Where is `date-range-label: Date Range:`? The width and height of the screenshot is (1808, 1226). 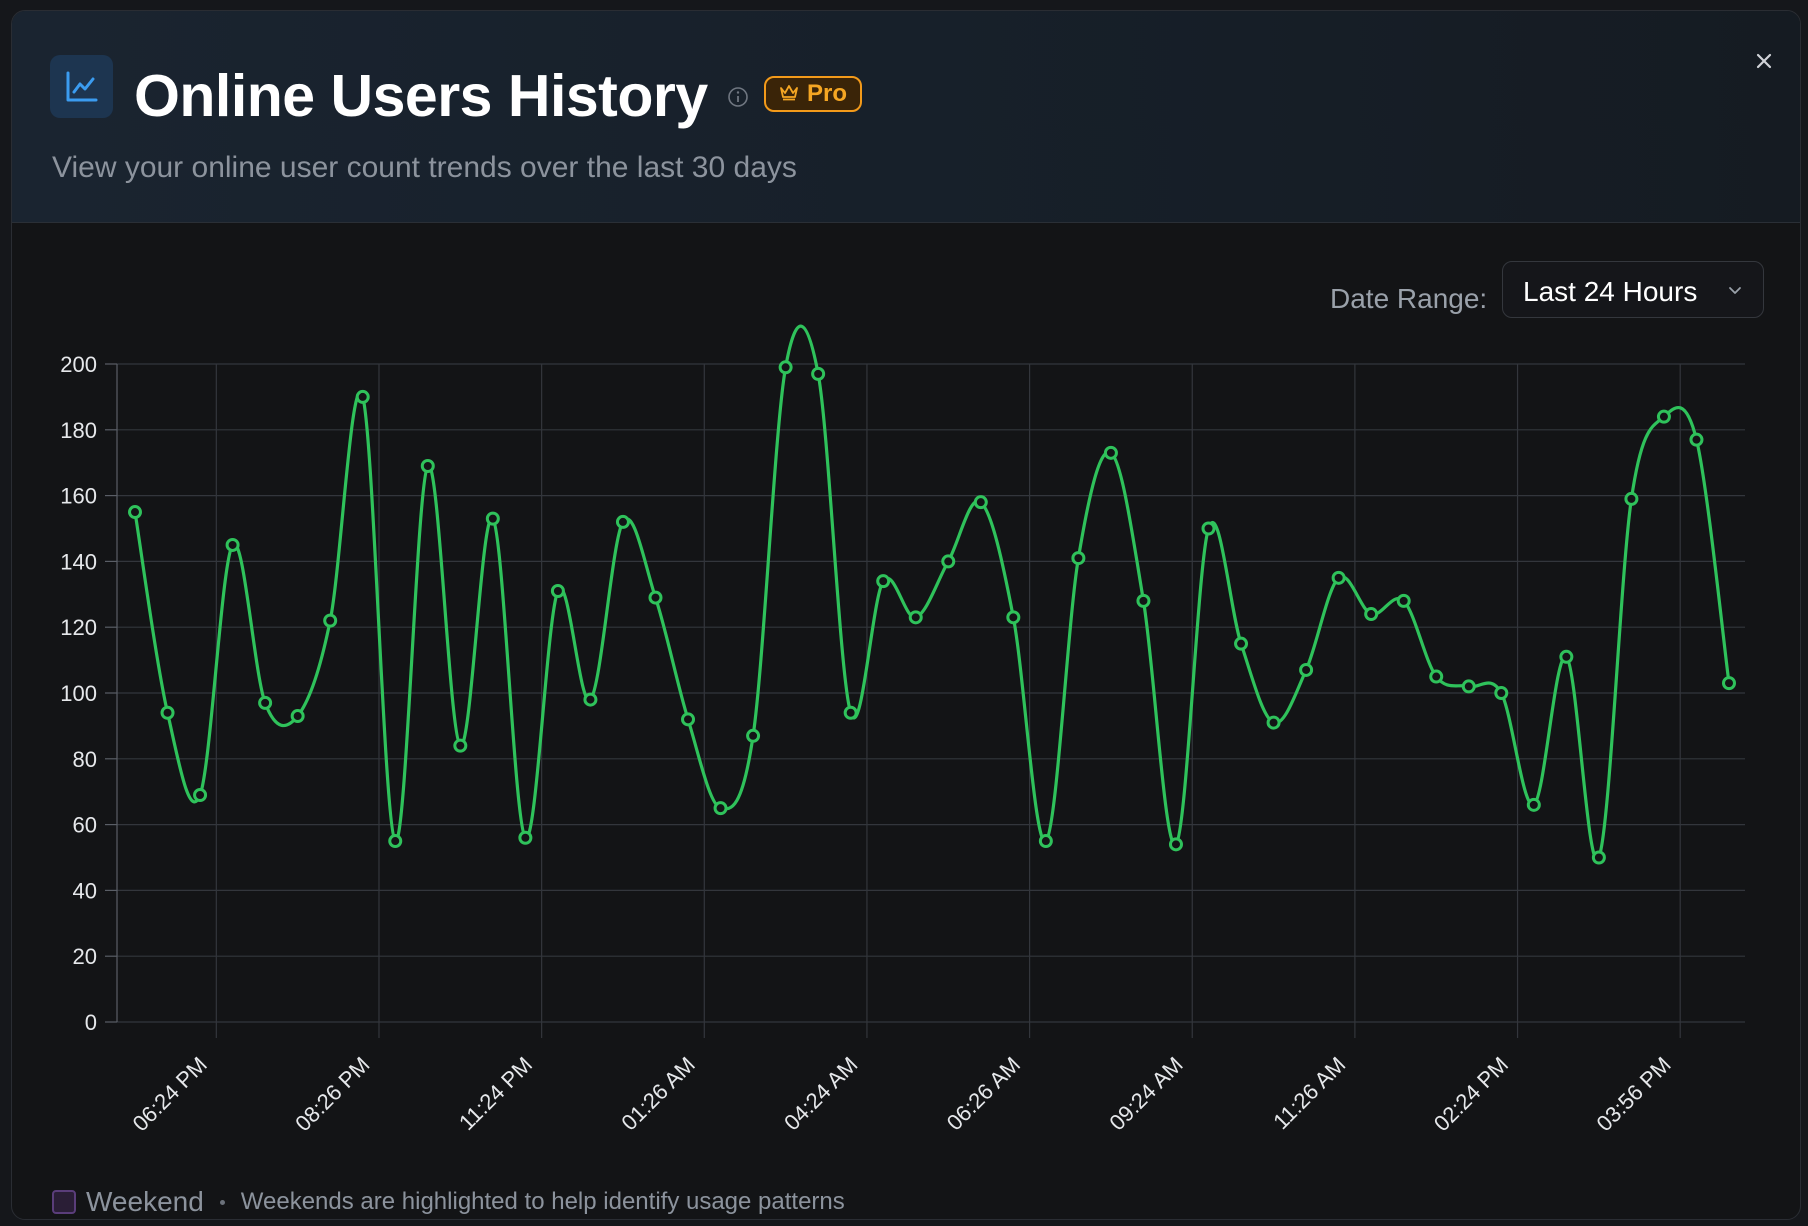 date-range-label: Date Range: is located at coordinates (1409, 298).